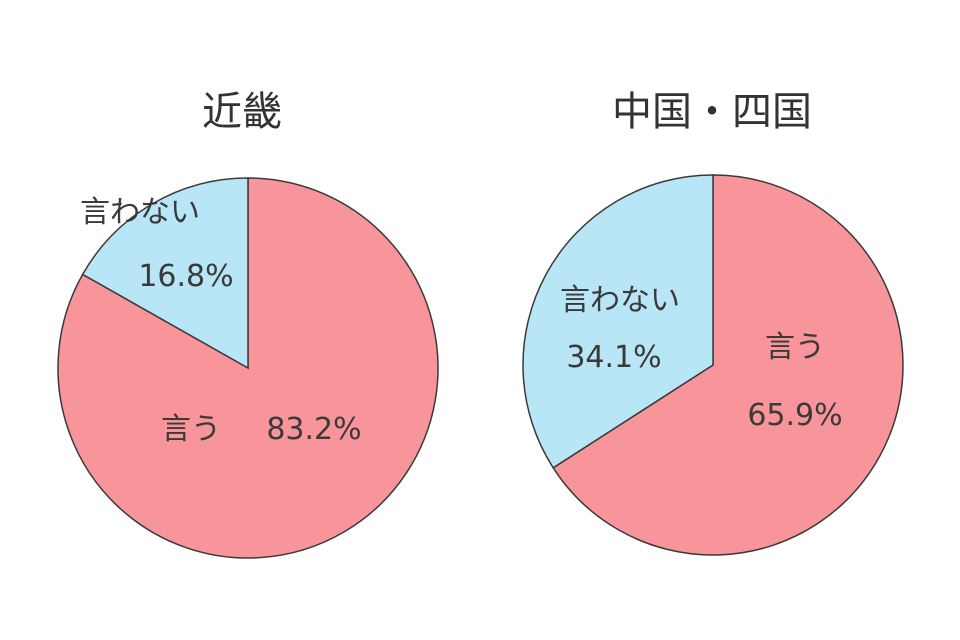 This screenshot has width=960, height=640. I want to click on slice-value-iu: 83.2%, so click(313, 429).